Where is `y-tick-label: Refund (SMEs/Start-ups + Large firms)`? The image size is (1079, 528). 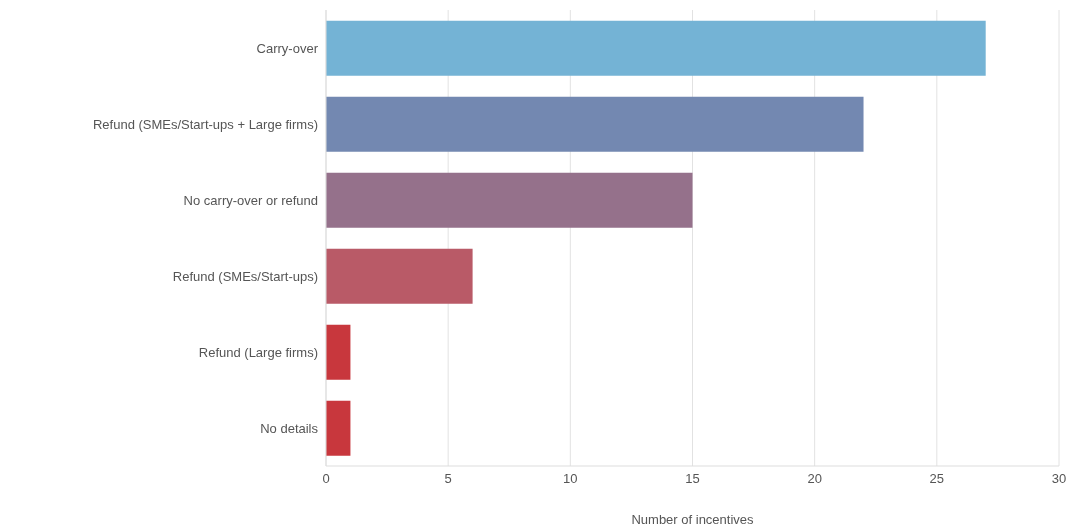
y-tick-label: Refund (SMEs/Start-ups + Large firms) is located at coordinates (205, 124).